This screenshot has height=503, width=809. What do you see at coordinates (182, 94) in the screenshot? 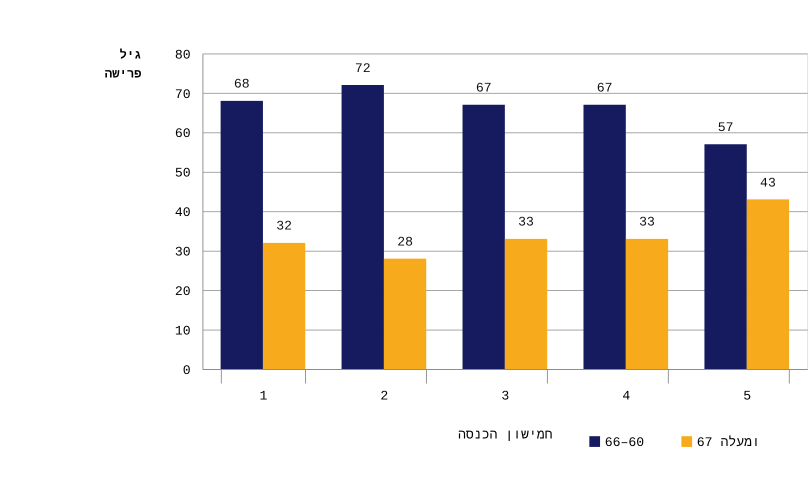
I see `y-tick-label: 70` at bounding box center [182, 94].